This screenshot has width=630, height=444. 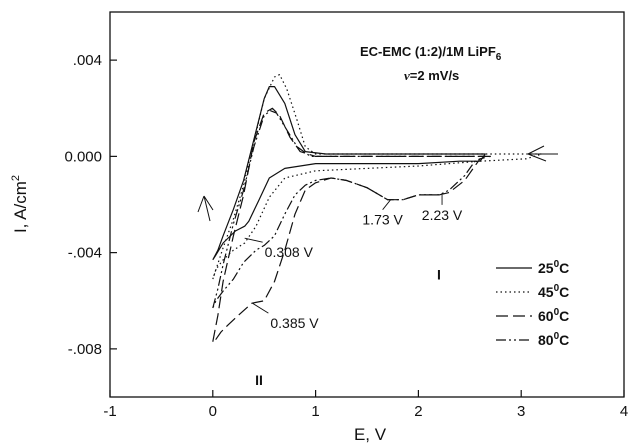 What do you see at coordinates (20, 204) in the screenshot?
I see `y-axis-label: I, A/cm2` at bounding box center [20, 204].